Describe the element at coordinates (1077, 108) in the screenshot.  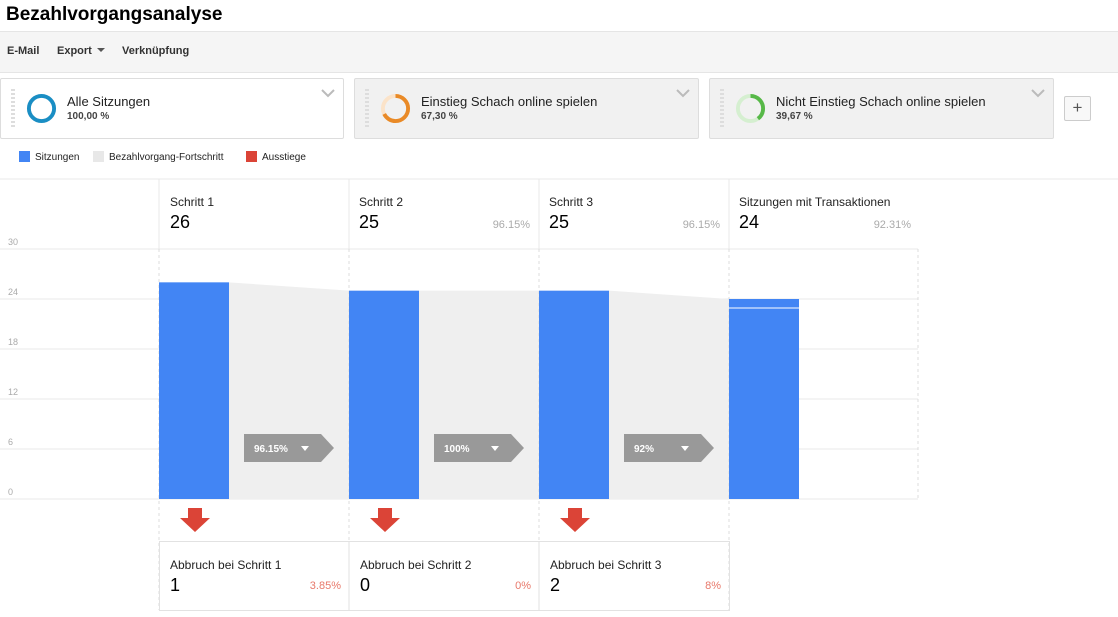
I see `add-segment-button: +` at that location.